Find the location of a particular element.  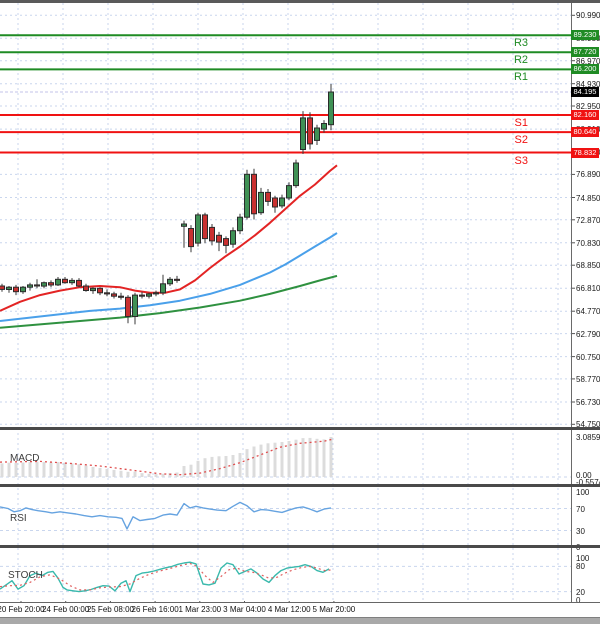

price-tick-label: 84.930 is located at coordinates (588, 84).